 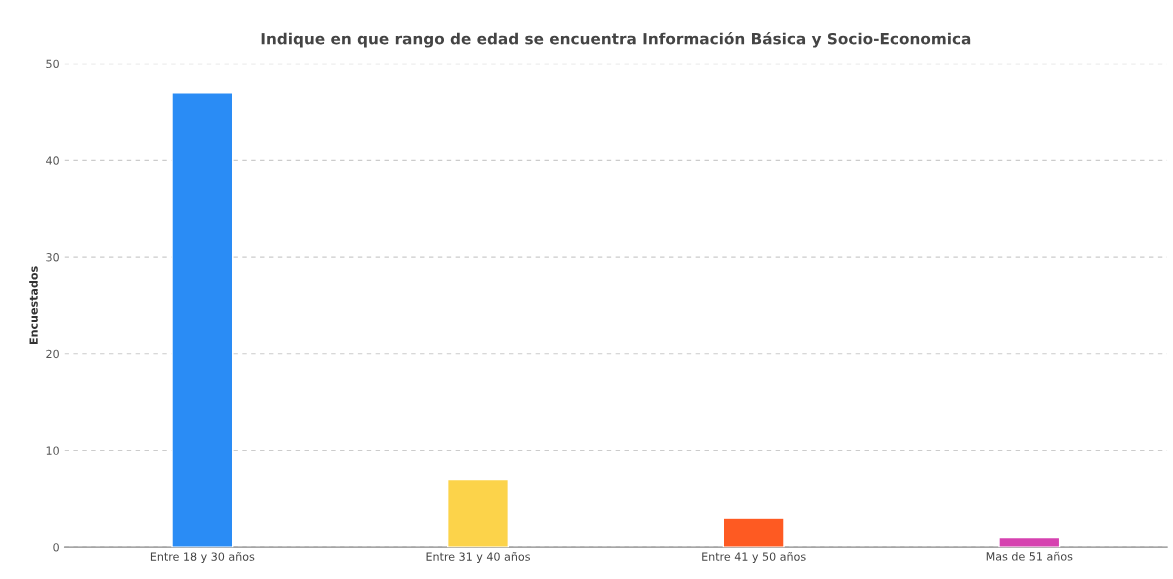 I want to click on x-tick-label: Mas de 51 años, so click(x=1029, y=556).